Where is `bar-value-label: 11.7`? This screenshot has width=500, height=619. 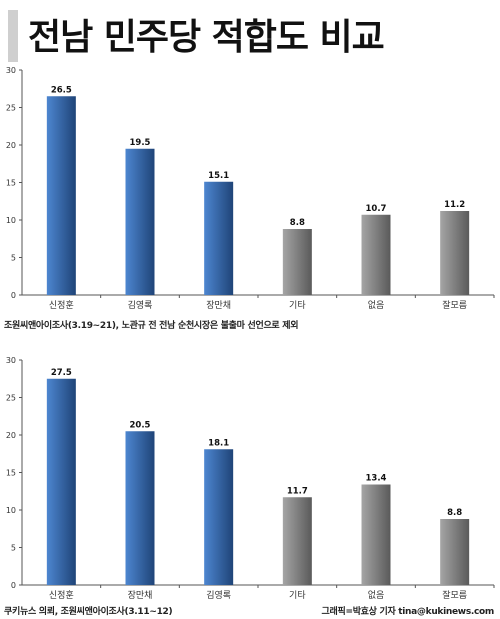
bar-value-label: 11.7 is located at coordinates (297, 491).